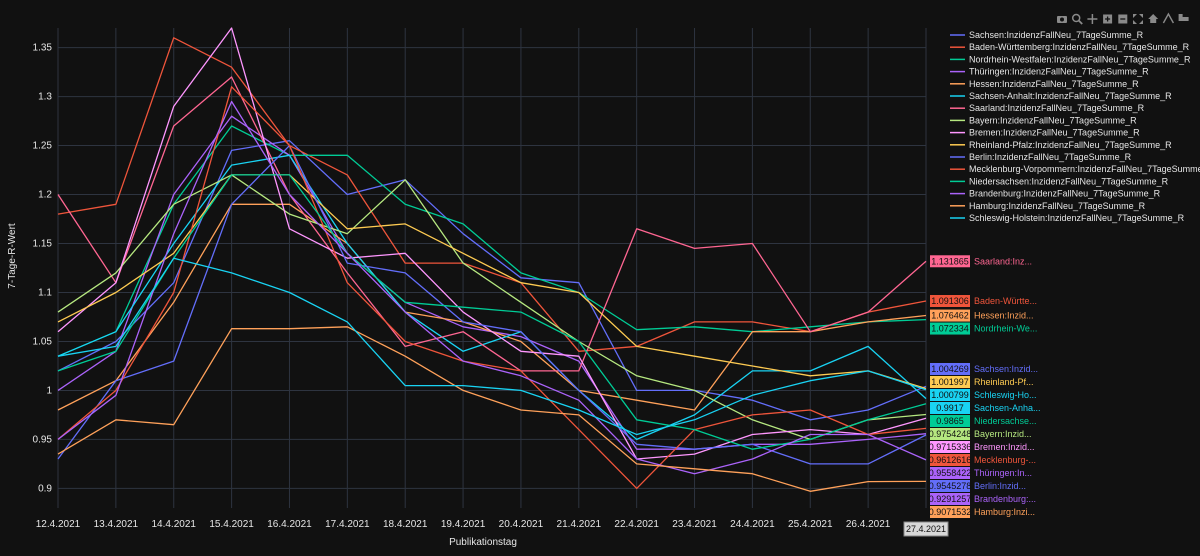  I want to click on legend-item: Bayern:InzidenzFallNeu_7TageSumme_R, so click(1043, 120).